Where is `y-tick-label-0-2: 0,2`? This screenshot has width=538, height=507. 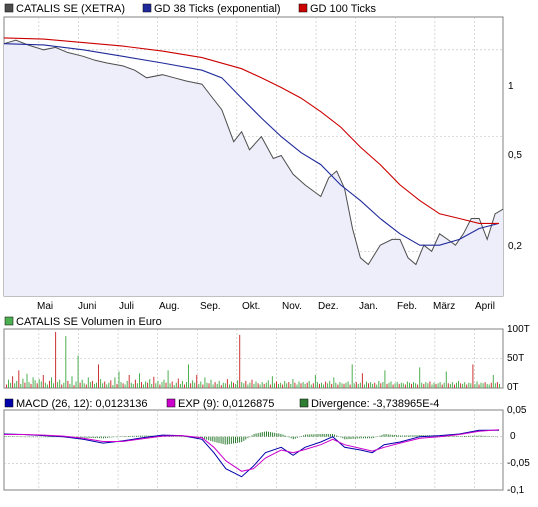
y-tick-label-0-2: 0,2 is located at coordinates (515, 246).